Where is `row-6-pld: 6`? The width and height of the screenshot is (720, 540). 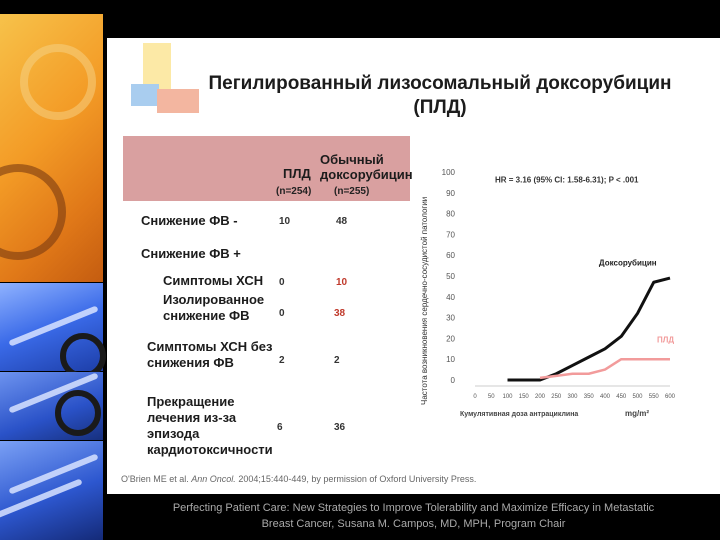 row-6-pld: 6 is located at coordinates (280, 427).